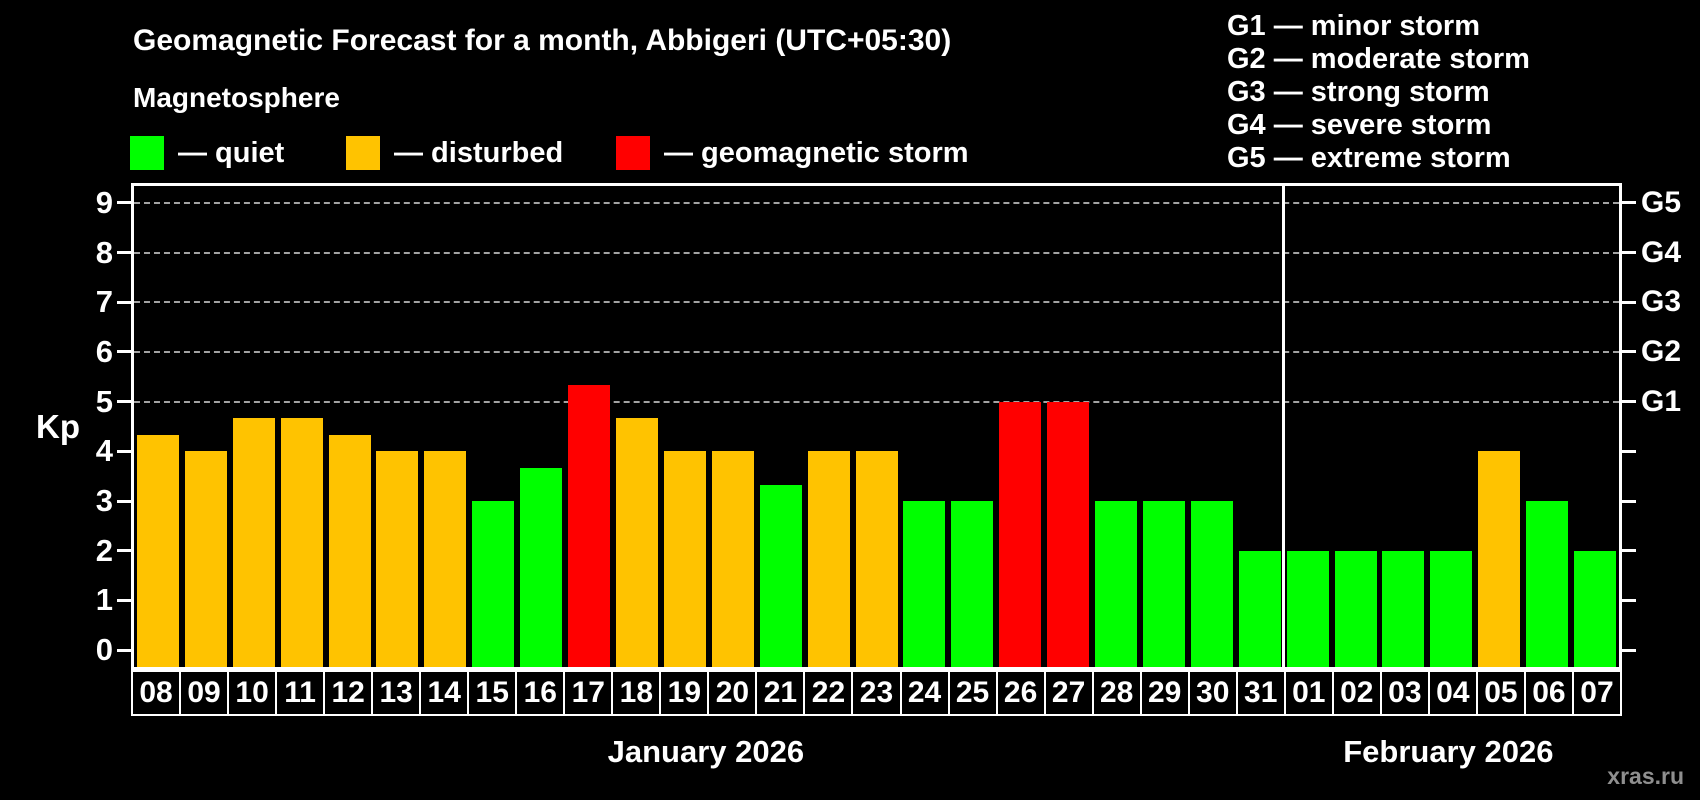  I want to click on day-label-feb-01: 01, so click(1308, 693).